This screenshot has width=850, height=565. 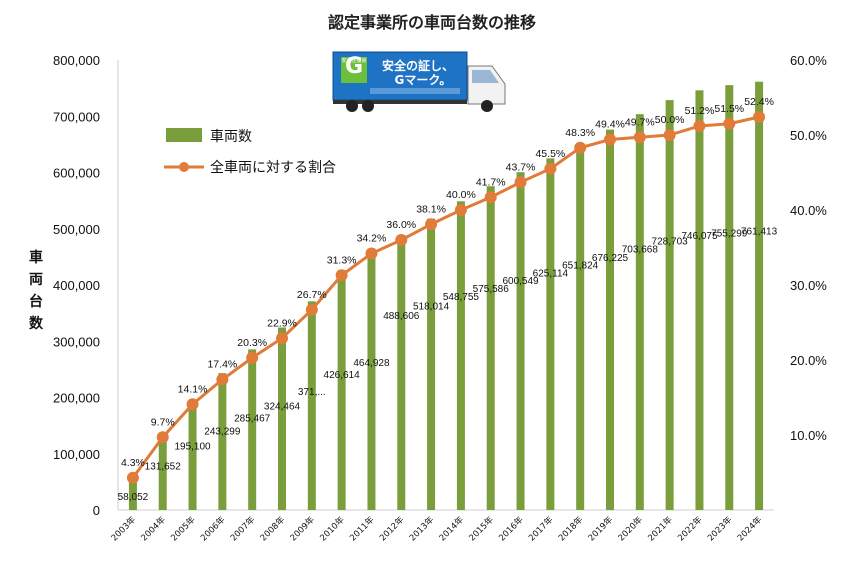 What do you see at coordinates (580, 147) in the screenshot?
I see `ratio-point-2018年` at bounding box center [580, 147].